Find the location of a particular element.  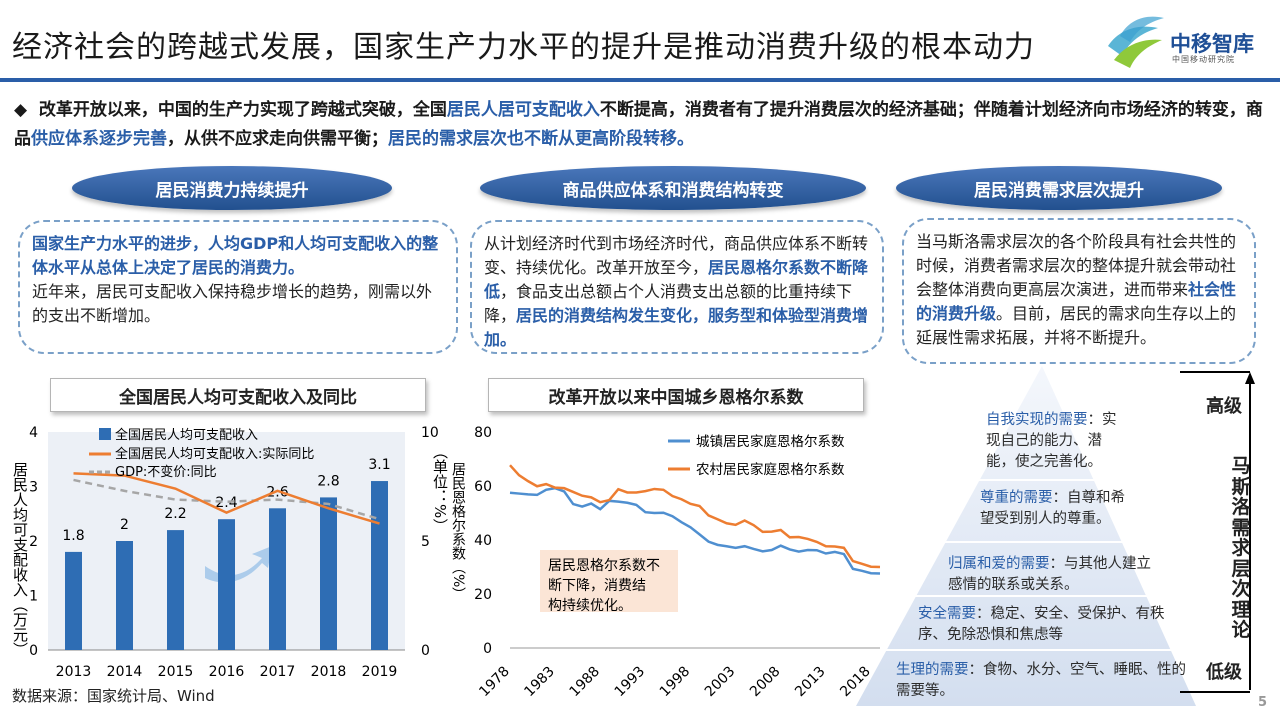

chart2-annotation-text: 断下降，消费结 is located at coordinates (597, 586).